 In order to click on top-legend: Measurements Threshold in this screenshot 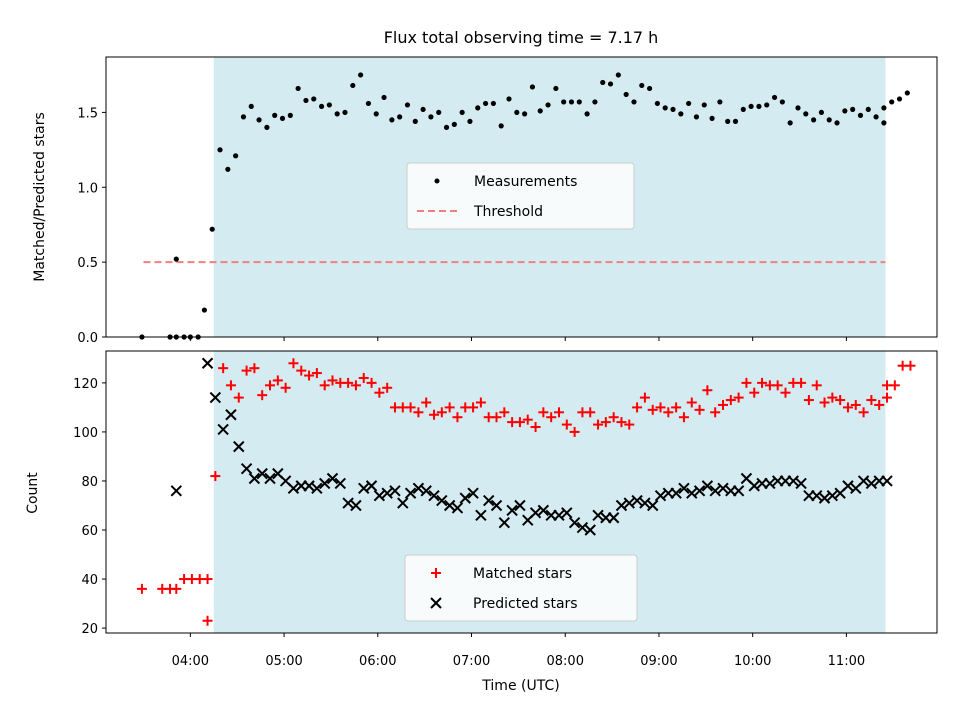, I will do `click(520, 196)`.